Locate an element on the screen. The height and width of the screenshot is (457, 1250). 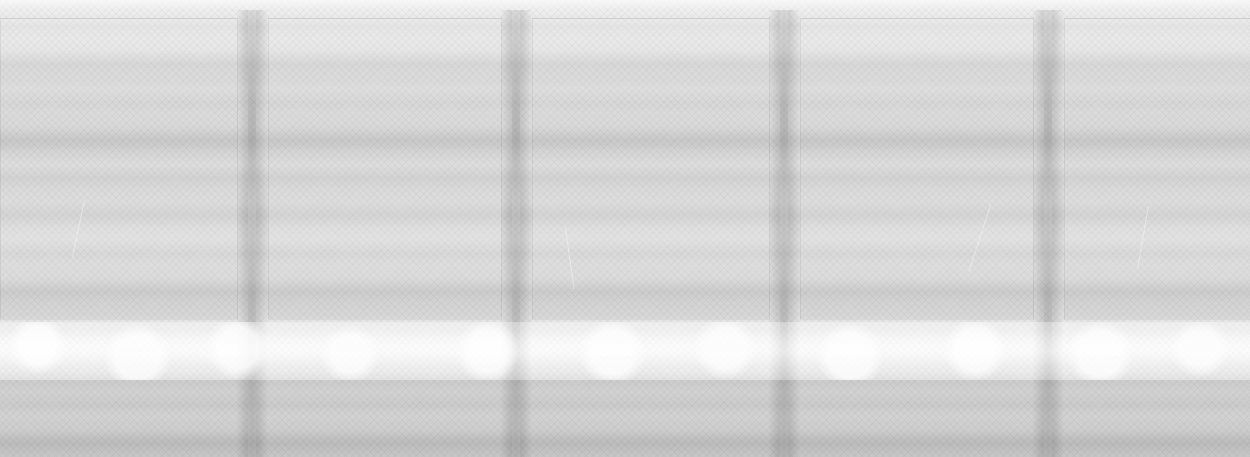
bright-horizontal-band is located at coordinates (625, 351).